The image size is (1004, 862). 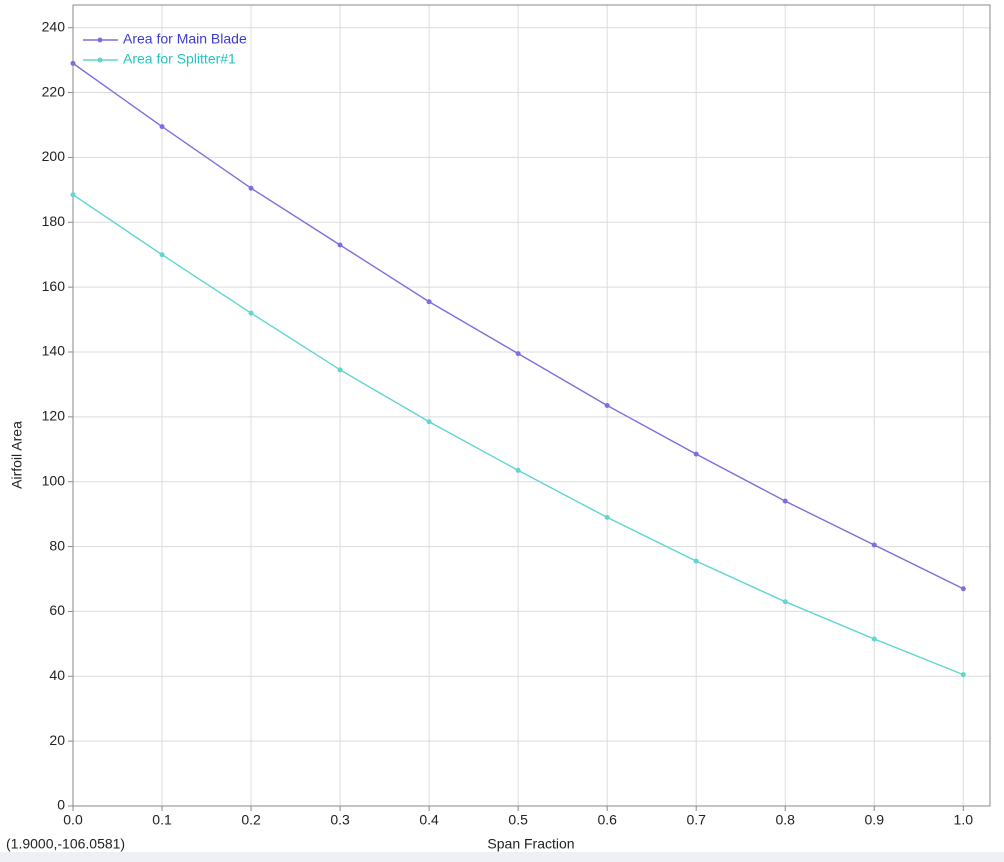 I want to click on y-tick-label: 160, so click(x=54, y=286).